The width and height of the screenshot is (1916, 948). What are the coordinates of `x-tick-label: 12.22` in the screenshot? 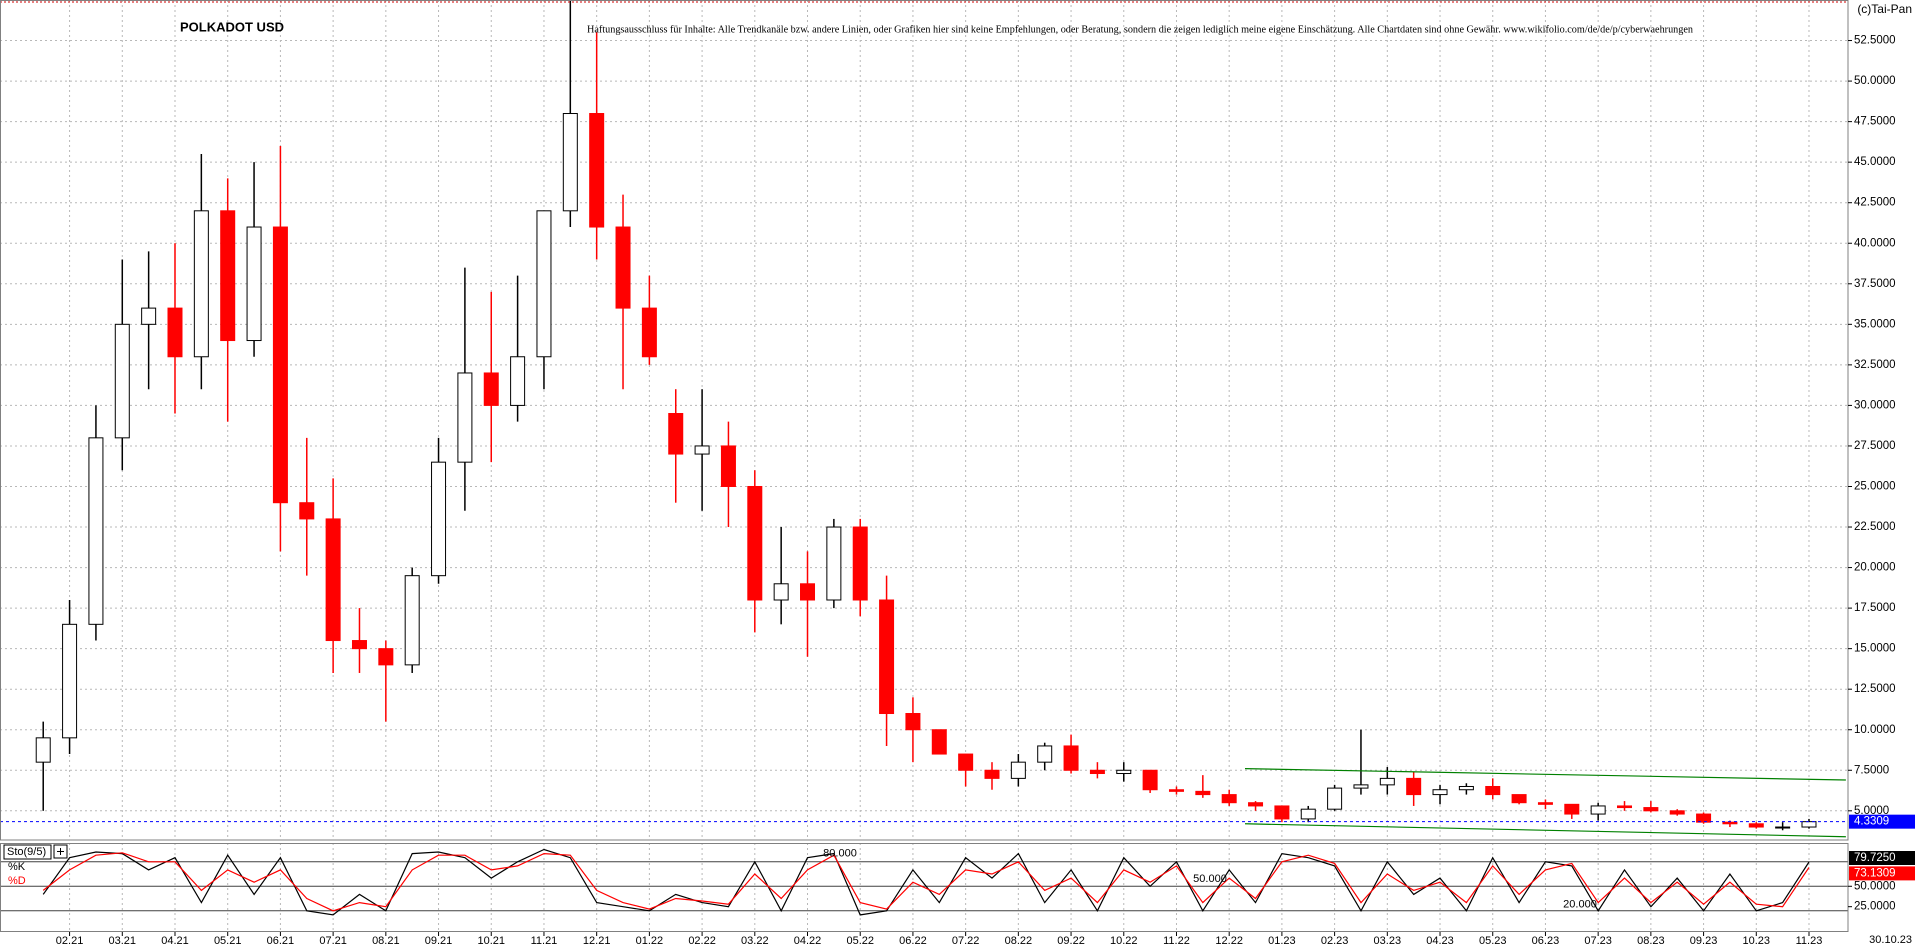 It's located at (1229, 941).